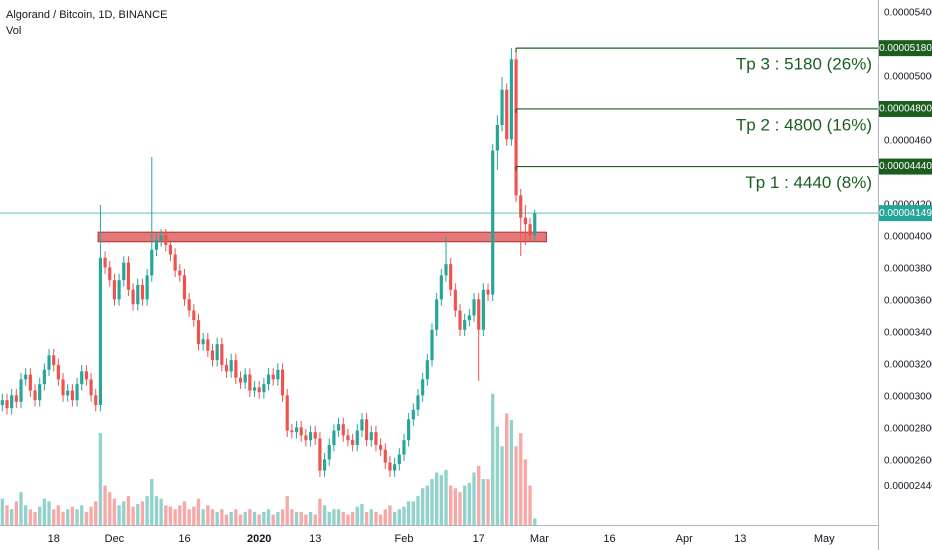 The height and width of the screenshot is (550, 932). What do you see at coordinates (315, 539) in the screenshot?
I see `x-tick-label: 13` at bounding box center [315, 539].